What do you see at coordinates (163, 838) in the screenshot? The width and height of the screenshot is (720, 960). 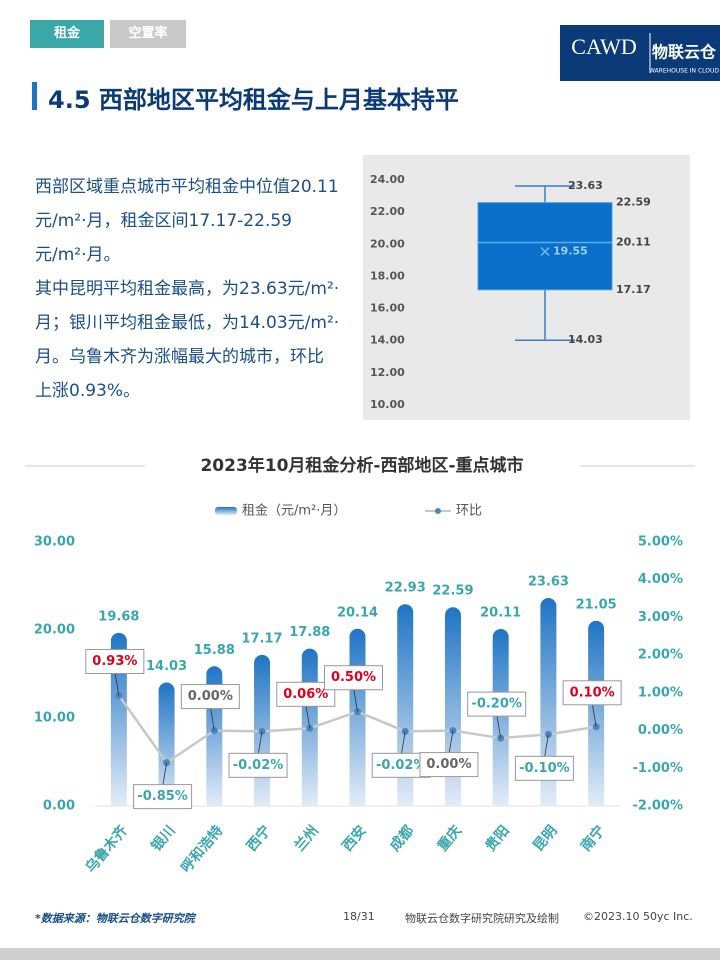 I see `x-tick-label: 银川` at bounding box center [163, 838].